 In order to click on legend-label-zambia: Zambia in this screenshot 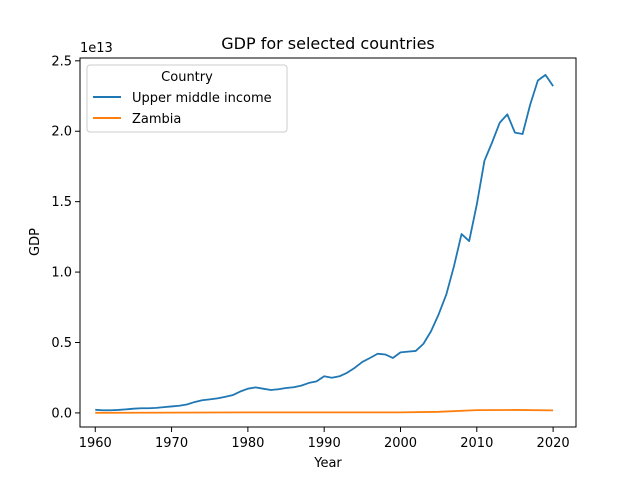, I will do `click(156, 119)`.